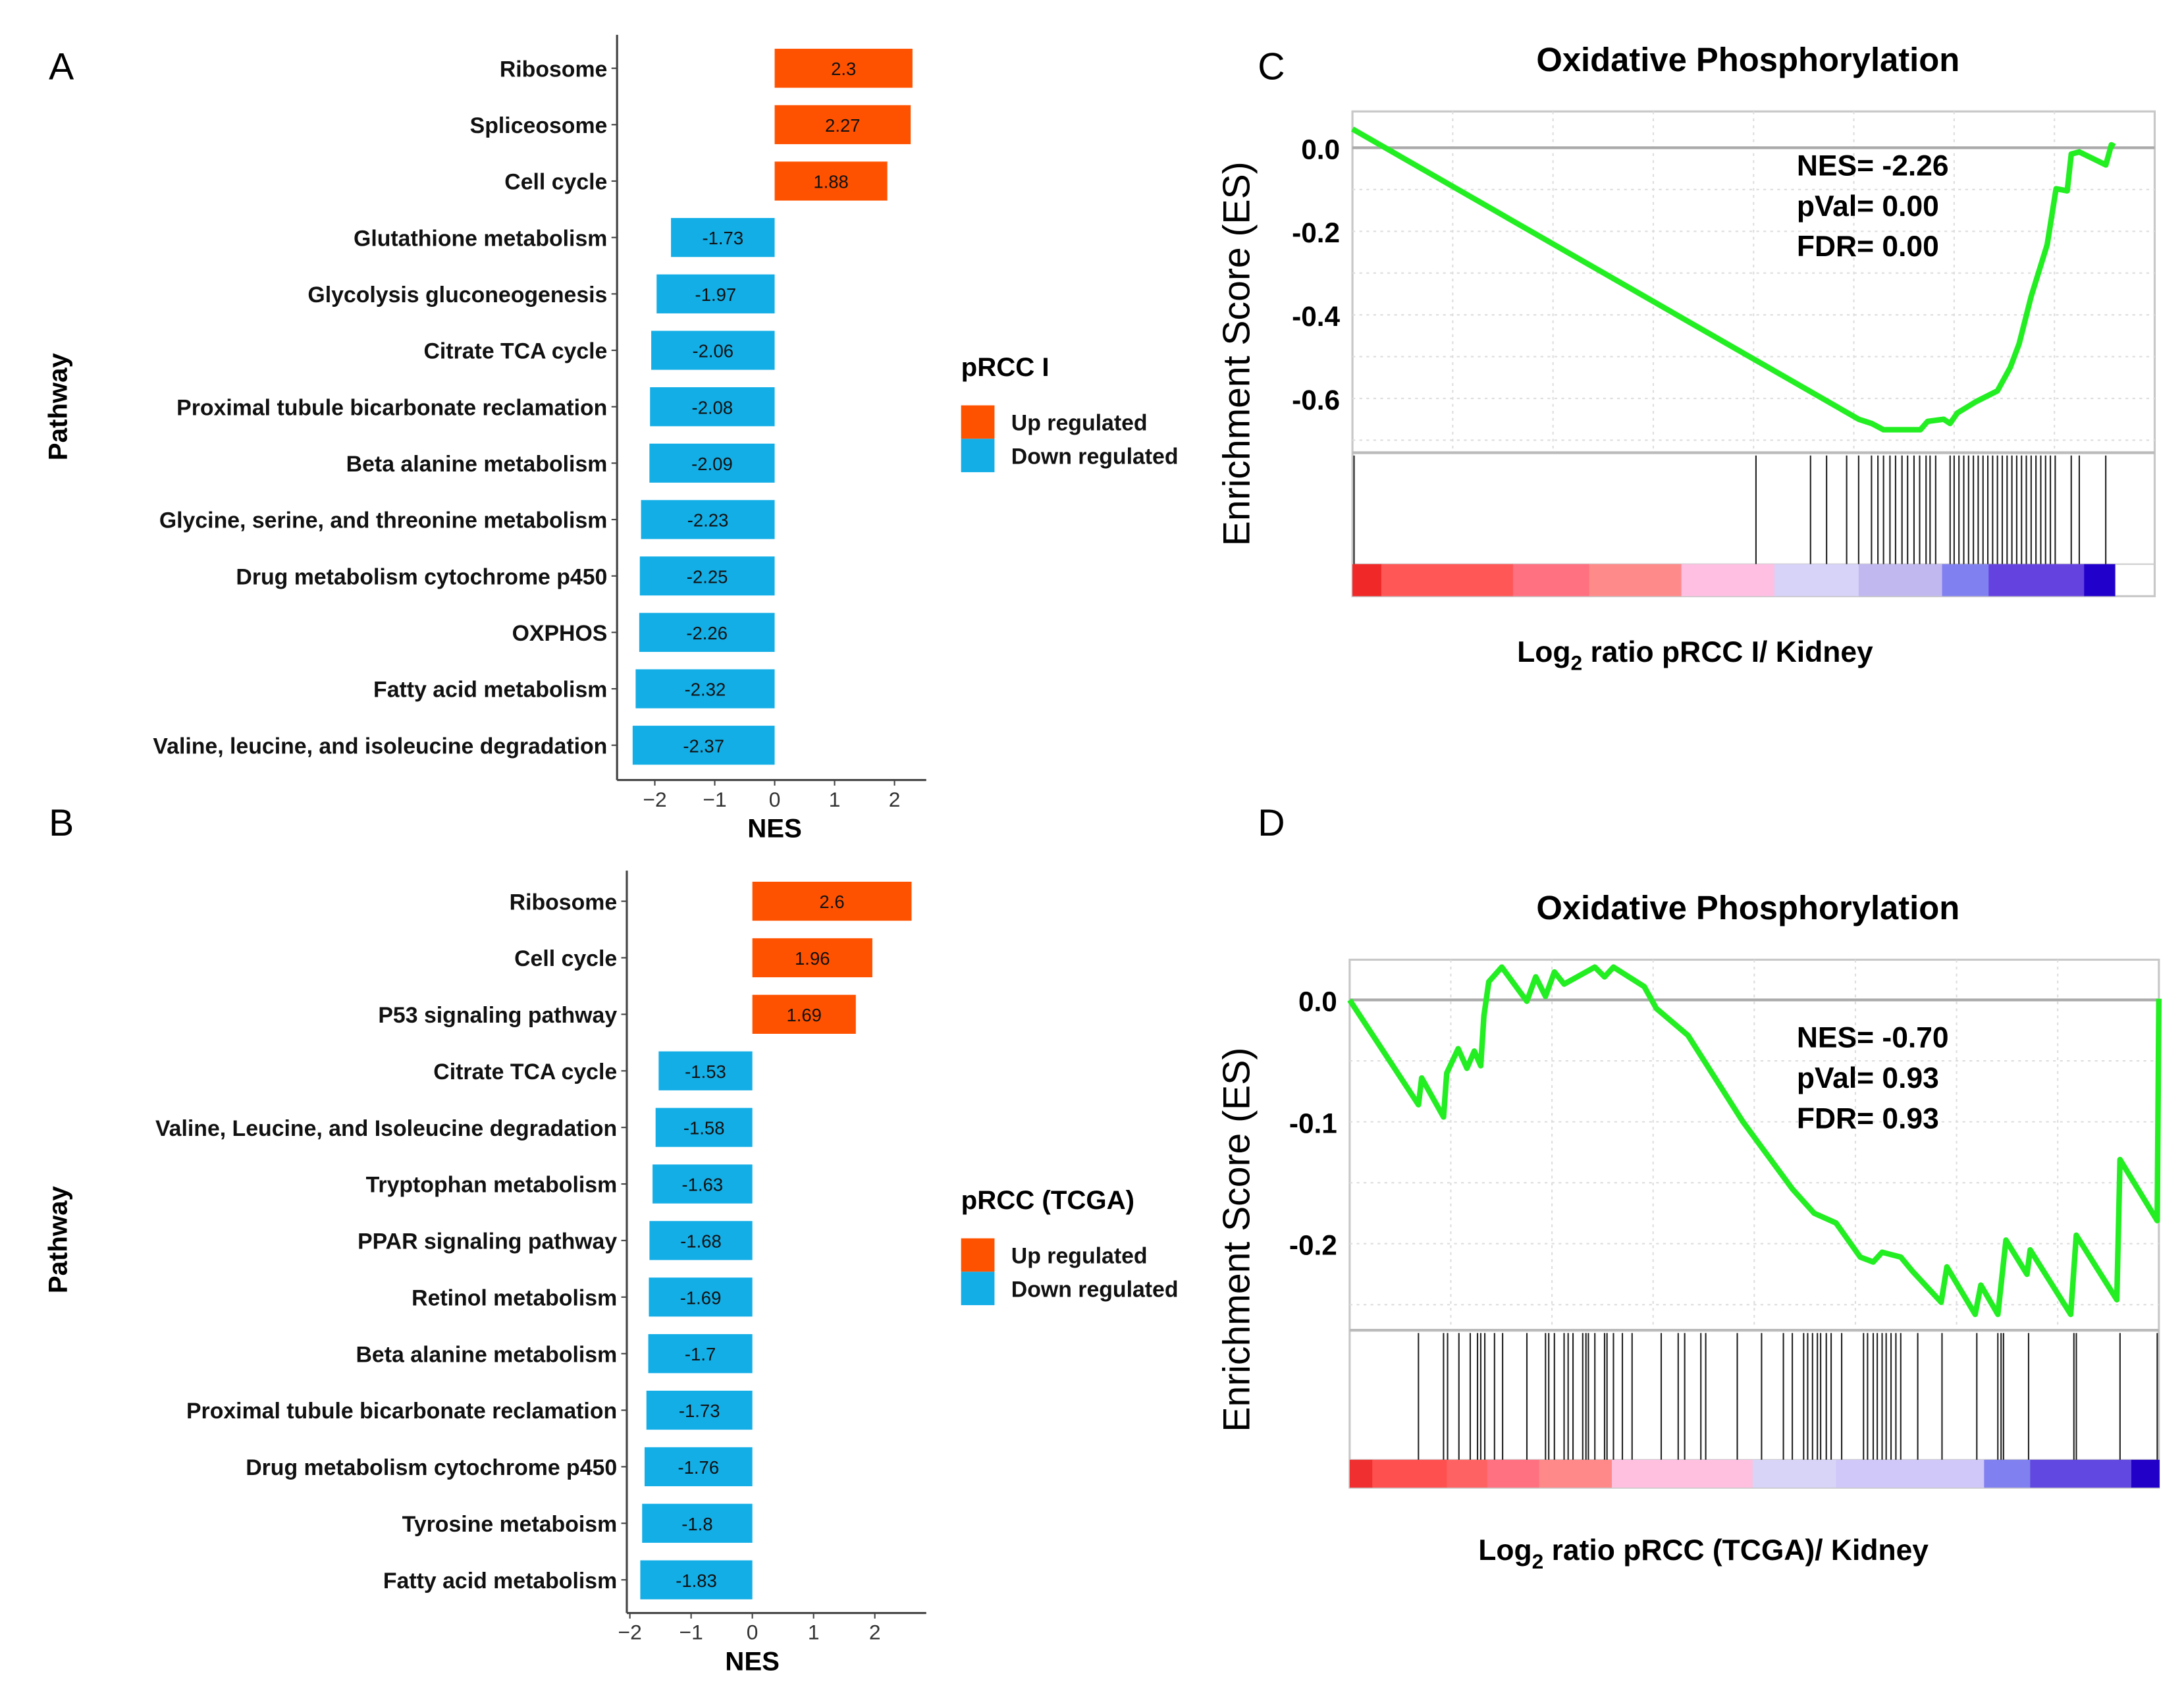  I want to click on bar-value-label: 2.27, so click(843, 125).